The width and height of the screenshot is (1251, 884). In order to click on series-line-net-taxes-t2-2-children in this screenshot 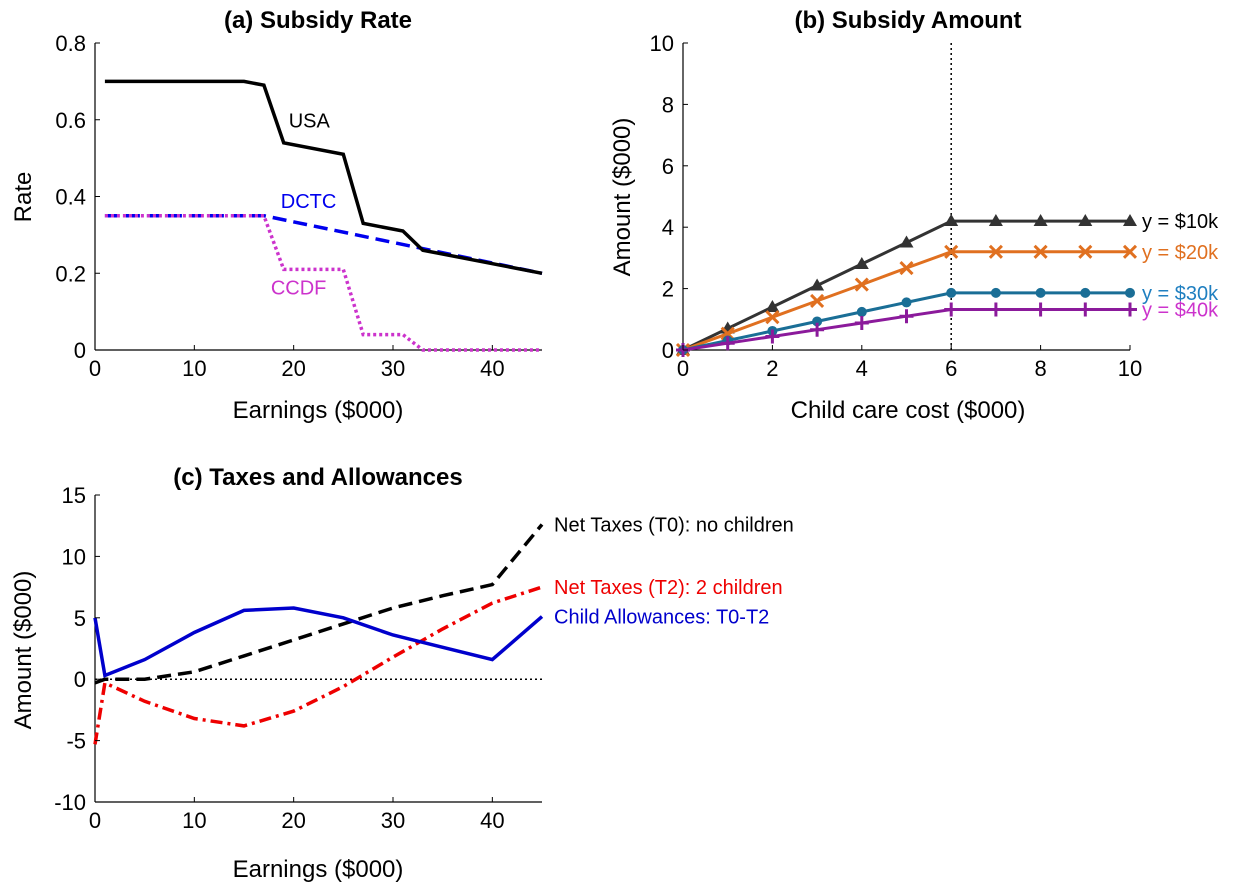, I will do `click(318, 665)`.